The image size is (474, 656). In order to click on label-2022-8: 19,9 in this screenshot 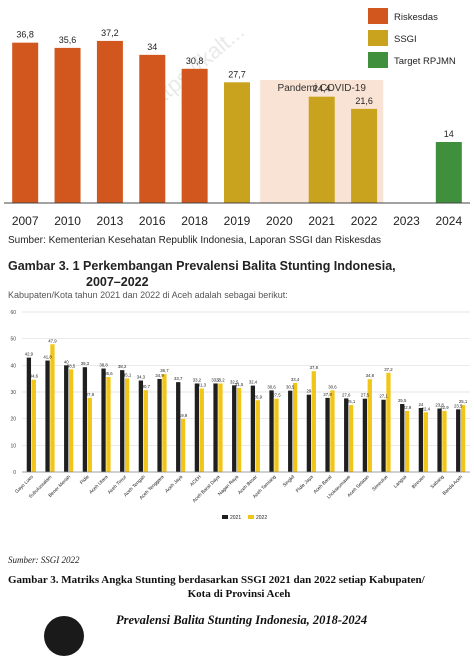, I will do `click(183, 415)`.